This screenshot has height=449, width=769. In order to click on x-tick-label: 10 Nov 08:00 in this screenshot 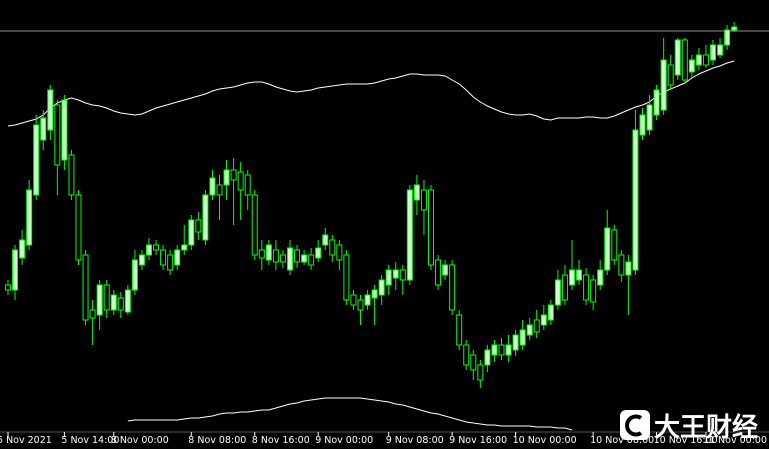, I will do `click(622, 440)`.